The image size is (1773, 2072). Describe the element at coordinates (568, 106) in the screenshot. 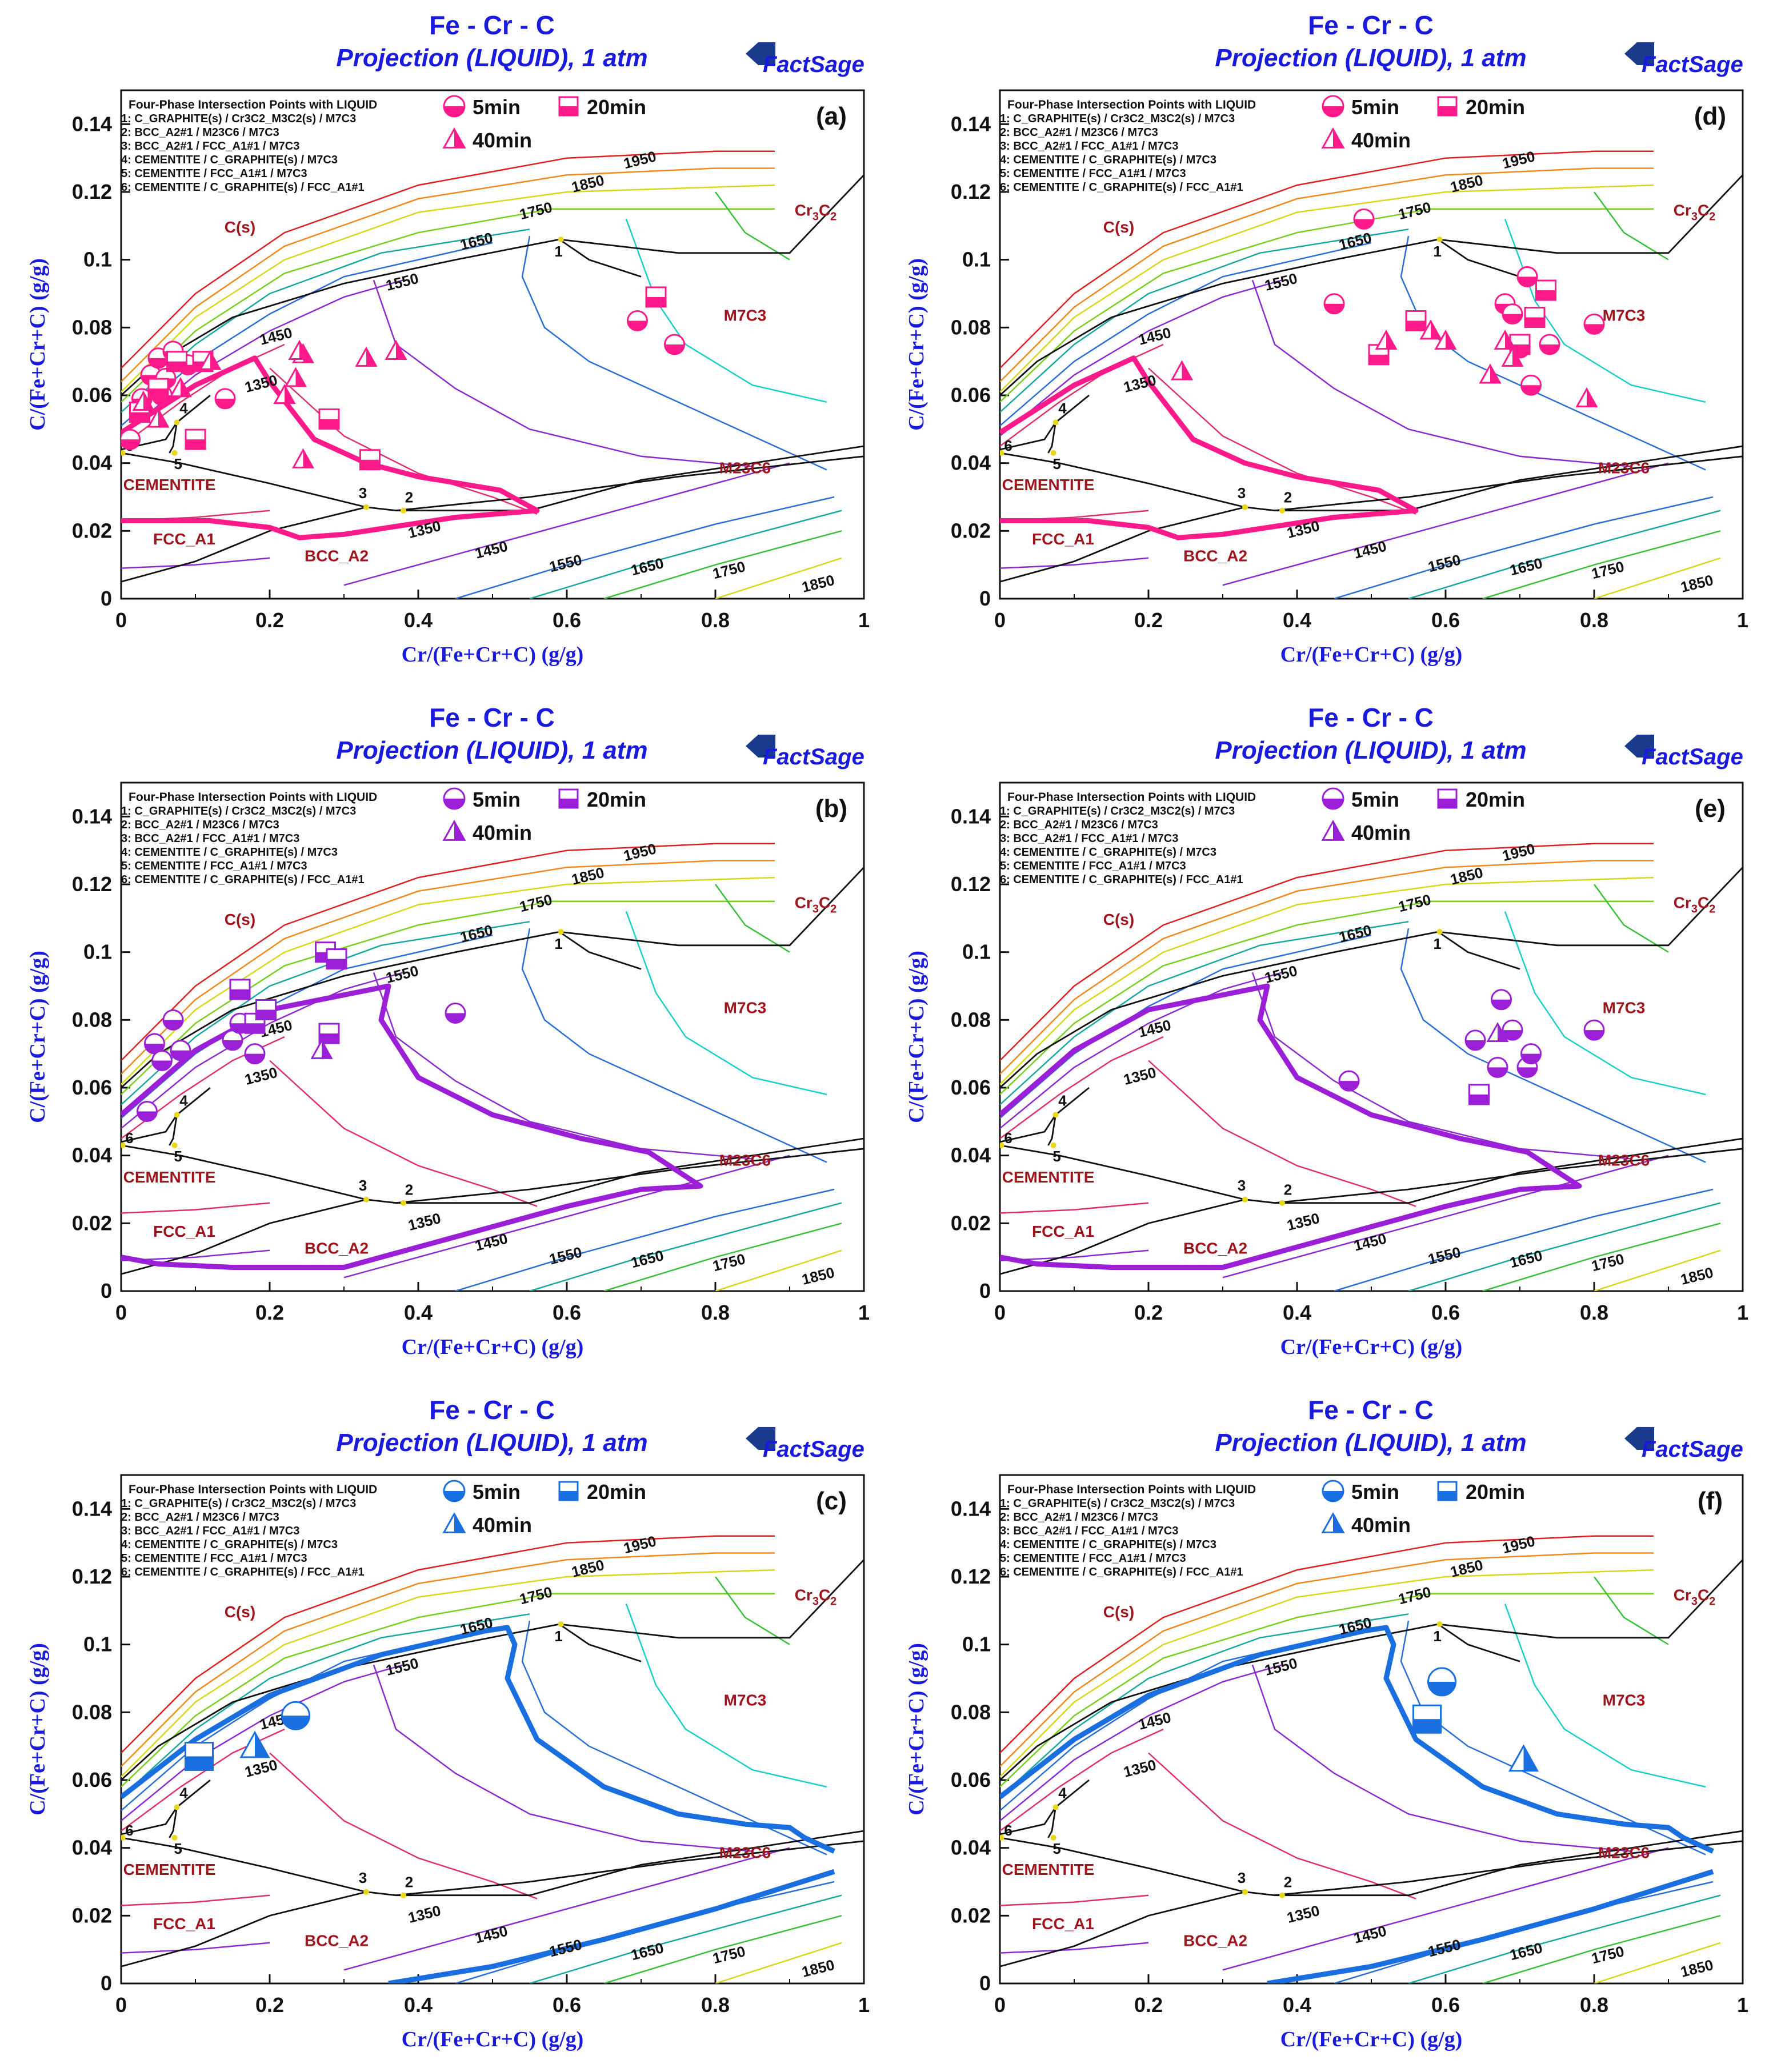

I see `legend-marker-20min` at that location.